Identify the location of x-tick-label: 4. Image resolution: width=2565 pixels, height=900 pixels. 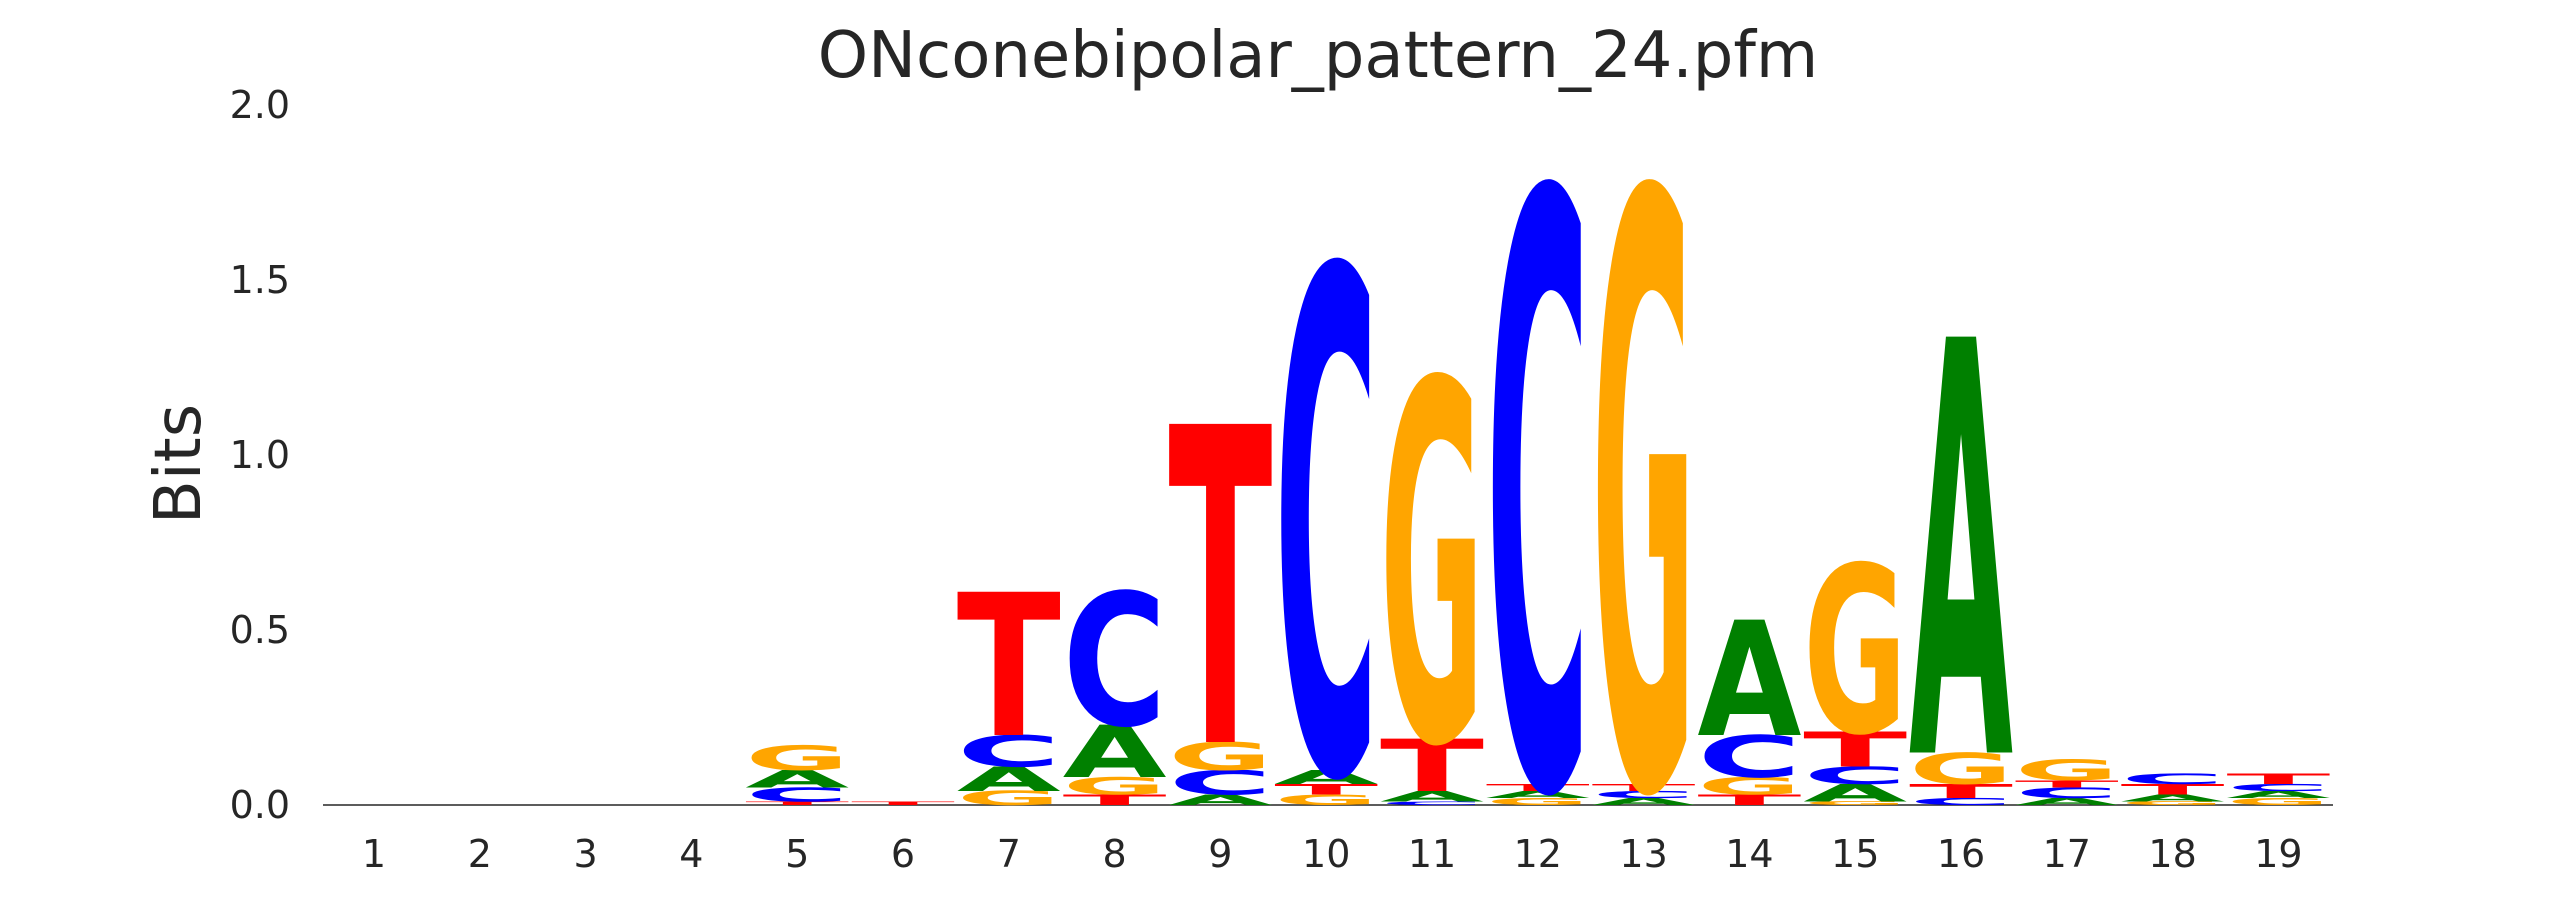
(691, 854).